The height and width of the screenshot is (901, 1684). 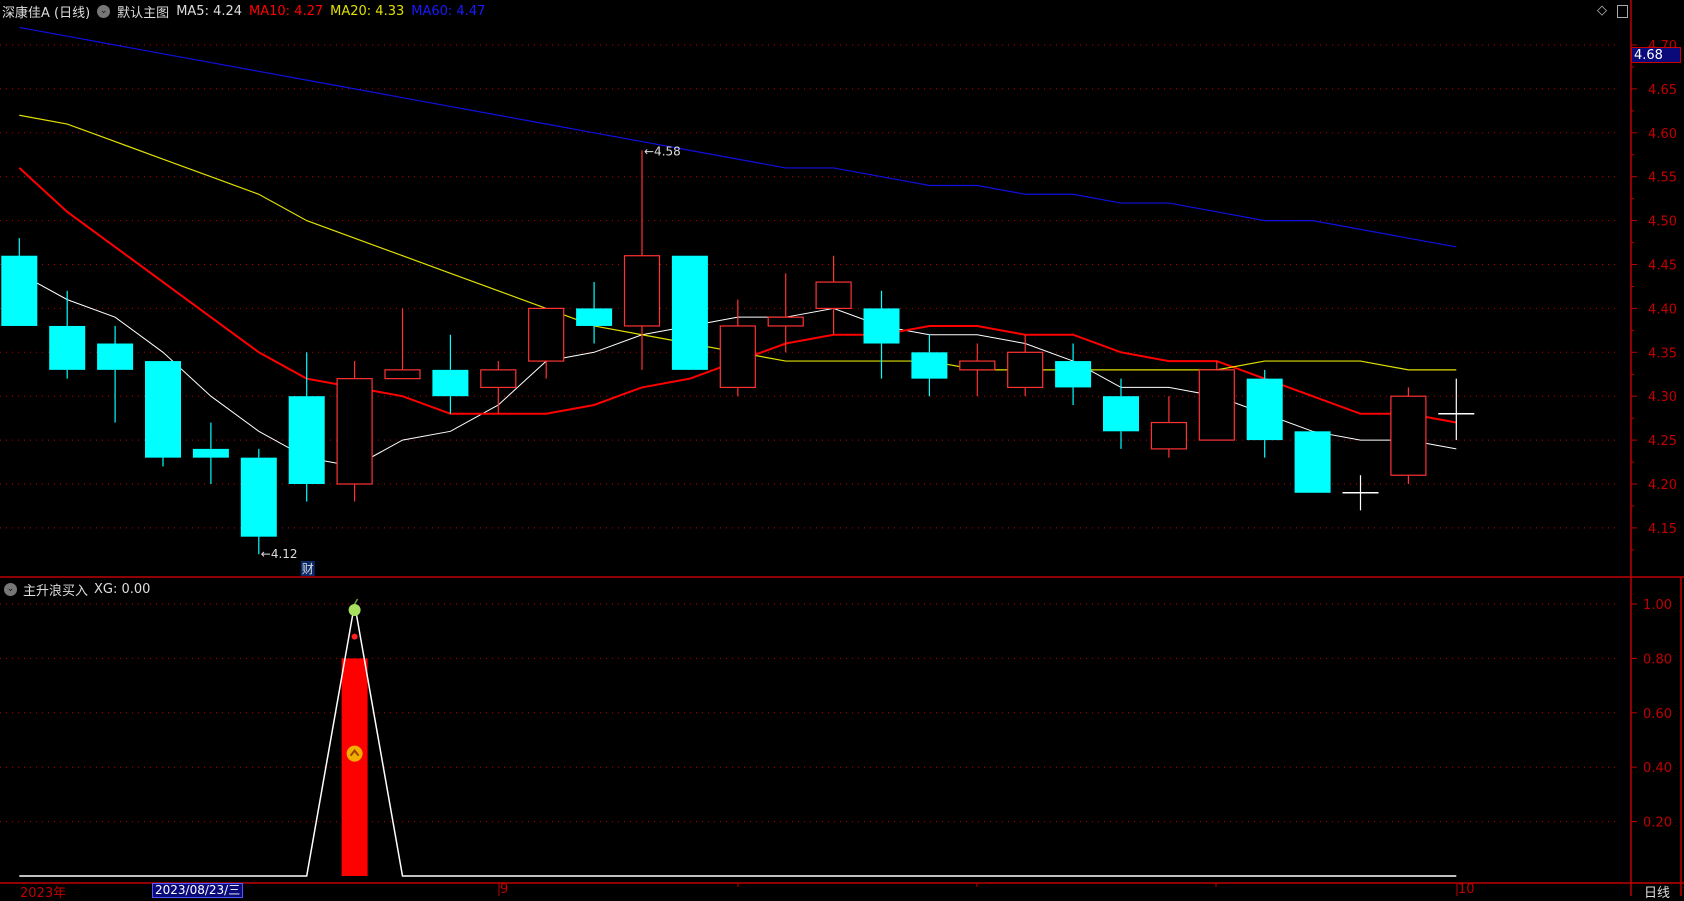 What do you see at coordinates (46, 13) in the screenshot?
I see `stock-title: 深康佳A (日线)` at bounding box center [46, 13].